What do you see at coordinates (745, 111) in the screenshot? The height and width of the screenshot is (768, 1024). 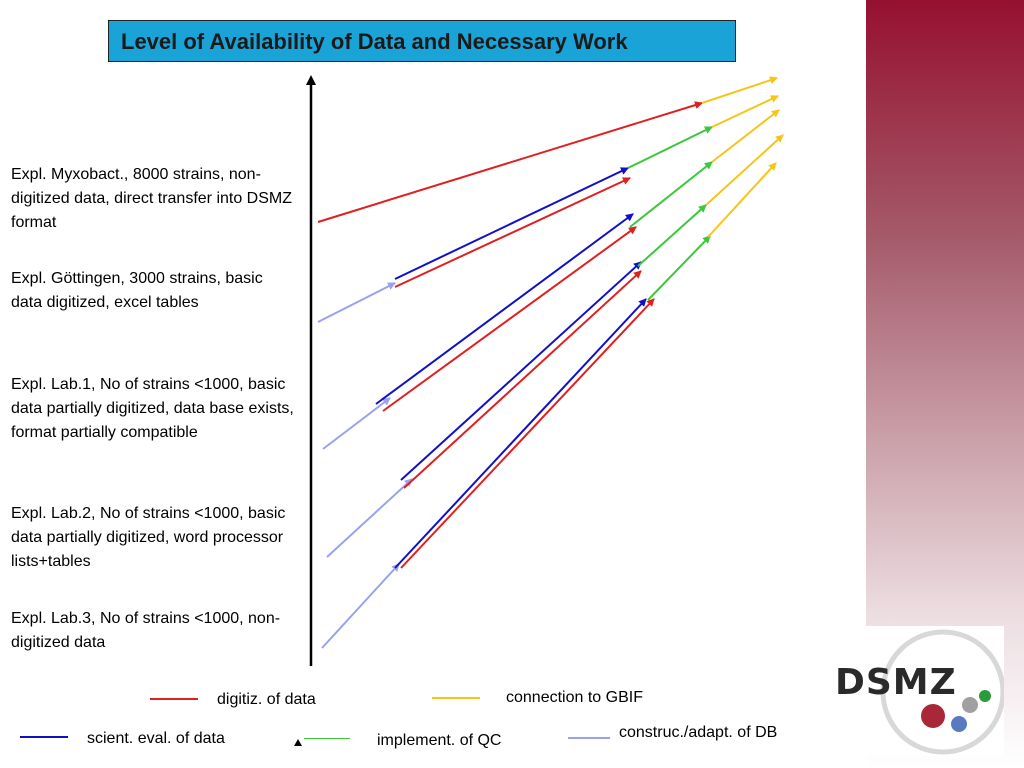 I see `arrow-goettingen-gbif` at bounding box center [745, 111].